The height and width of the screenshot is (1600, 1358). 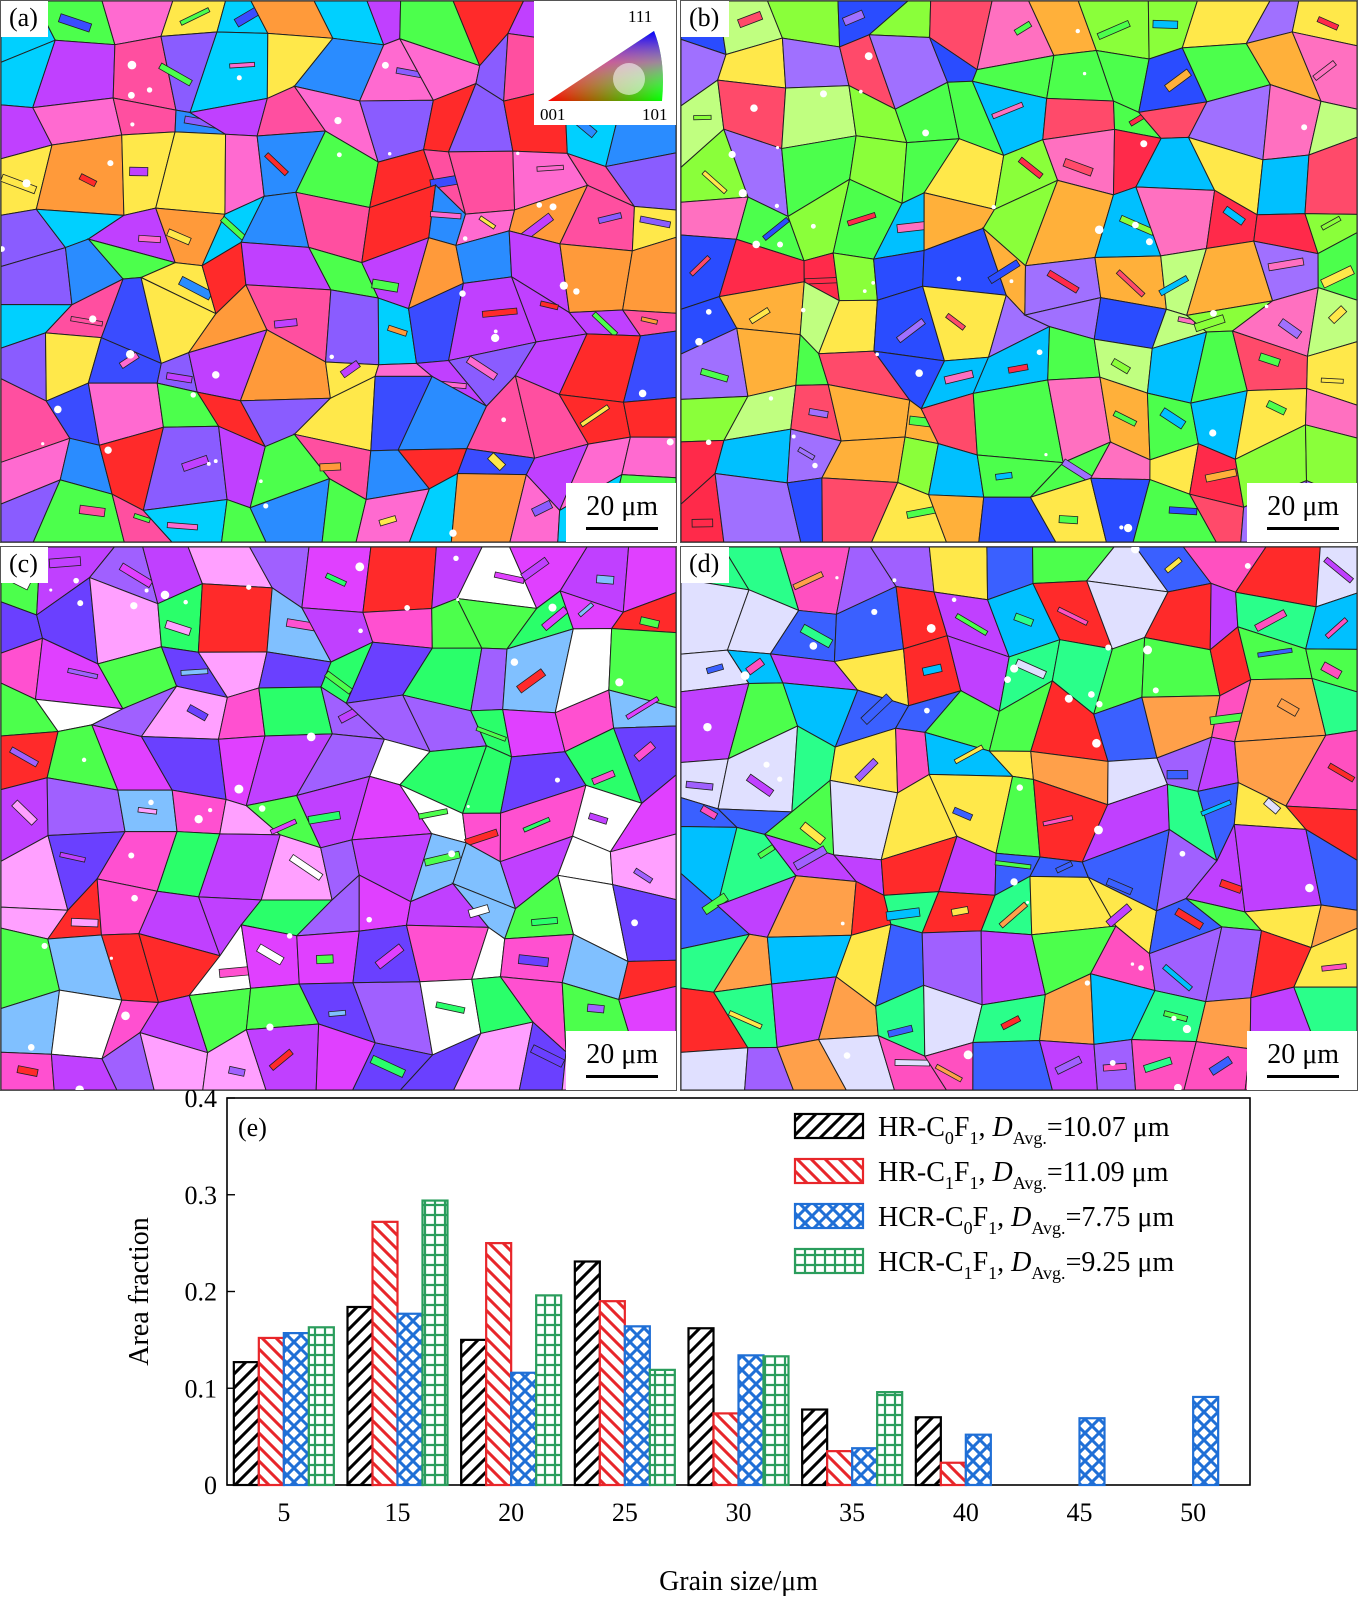 What do you see at coordinates (1024, 1130) in the screenshot?
I see `legend-entry: HR-C0F1, DAvg.=10.07 μm` at bounding box center [1024, 1130].